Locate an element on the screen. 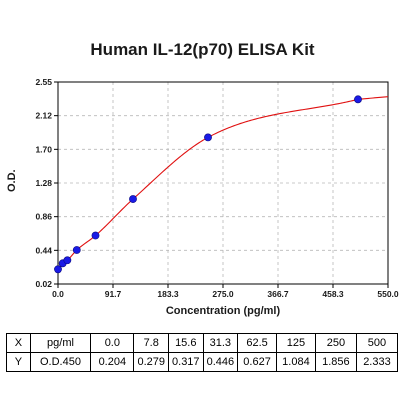  y-tick-label: 0.02 is located at coordinates (43, 284).